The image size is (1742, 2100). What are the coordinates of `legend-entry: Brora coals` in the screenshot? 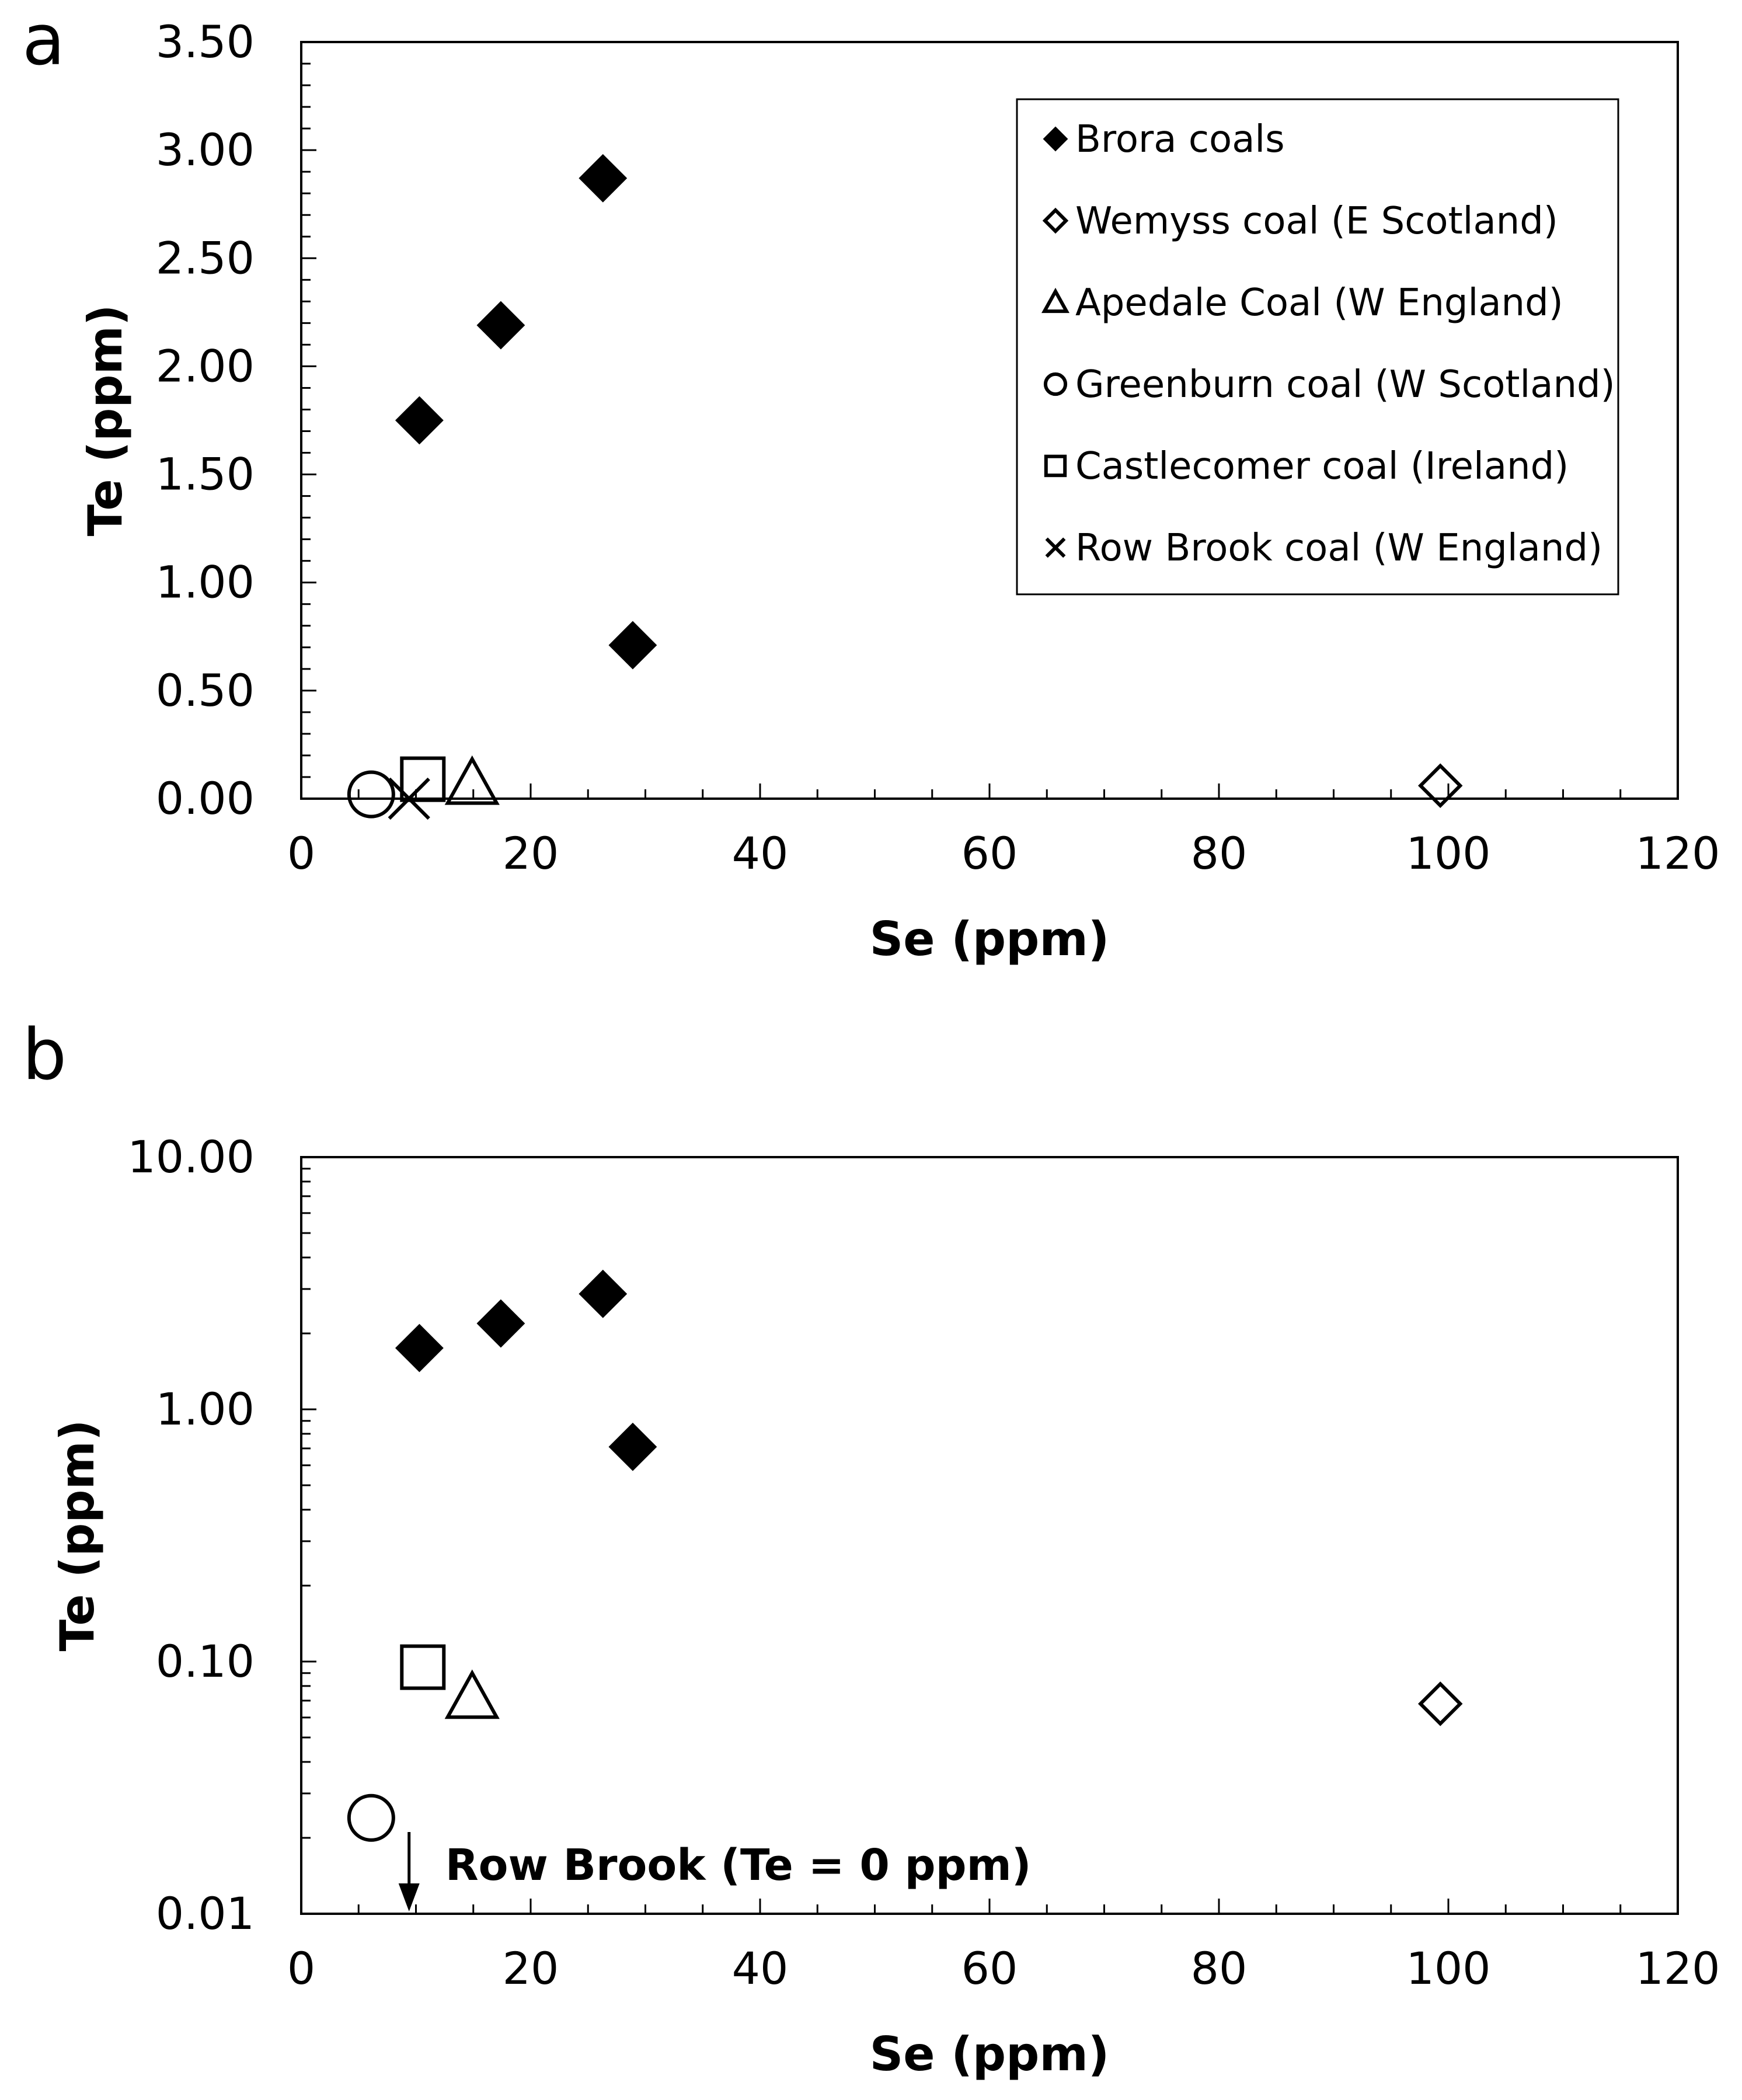 It's located at (1180, 139).